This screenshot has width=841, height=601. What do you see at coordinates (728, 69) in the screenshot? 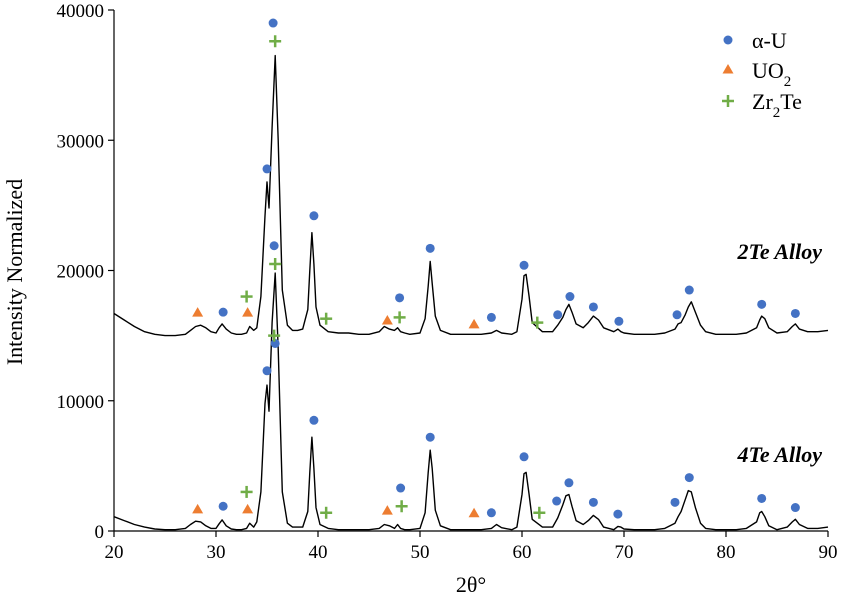
I see `legend-triangle-icon` at bounding box center [728, 69].